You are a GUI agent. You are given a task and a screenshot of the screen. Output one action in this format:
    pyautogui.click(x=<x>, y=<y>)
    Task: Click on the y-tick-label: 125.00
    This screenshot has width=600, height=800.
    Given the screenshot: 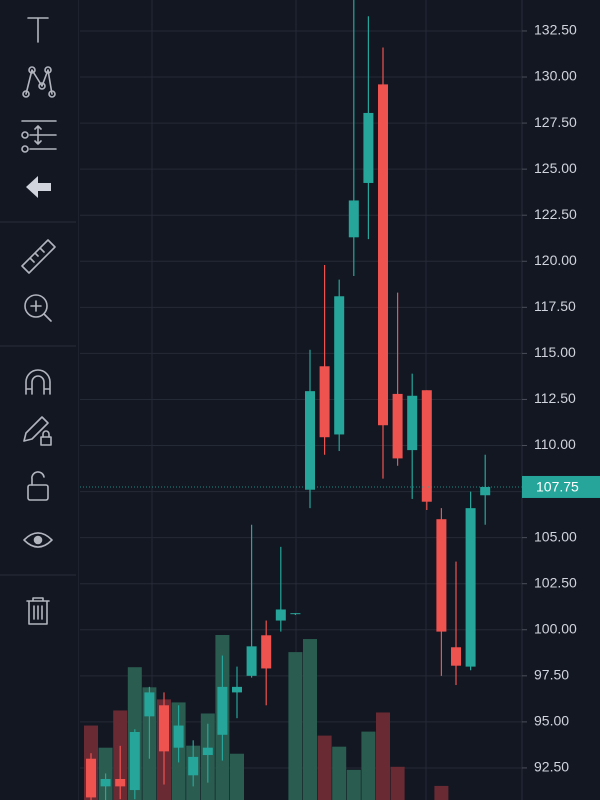 What is the action you would take?
    pyautogui.click(x=555, y=168)
    